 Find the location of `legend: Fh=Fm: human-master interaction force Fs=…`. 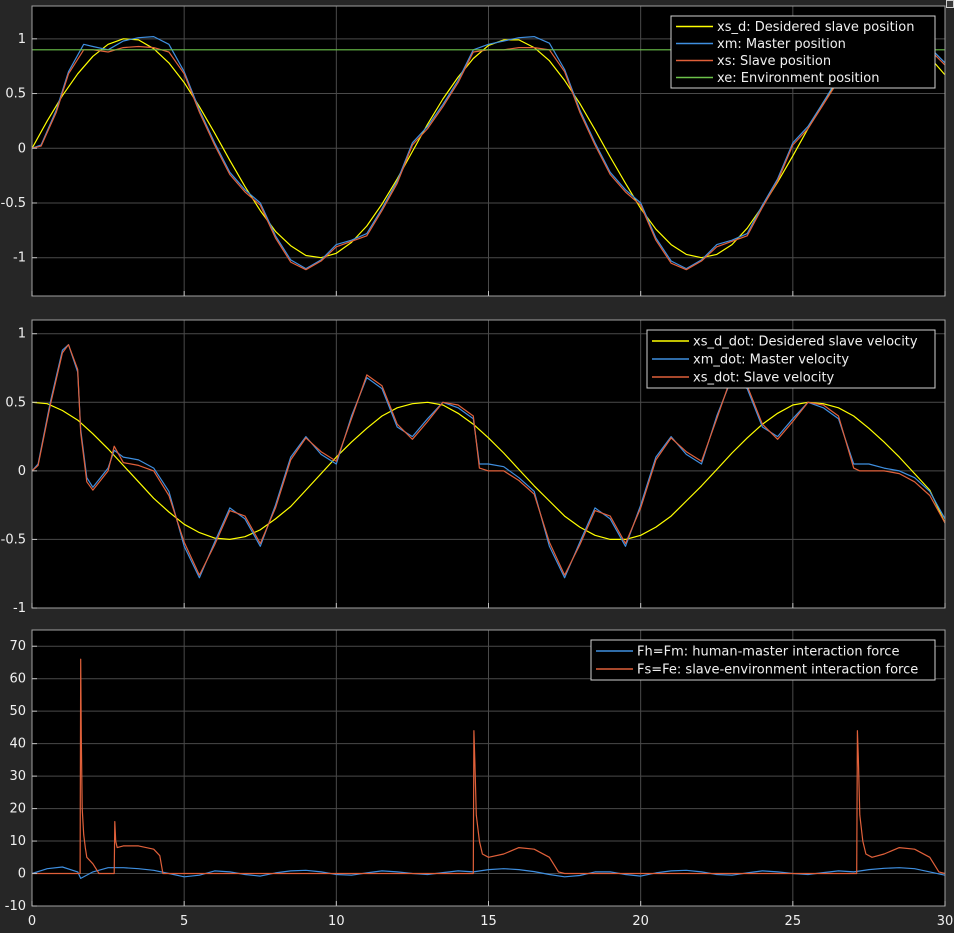

legend: Fh=Fm: human-master interaction force Fs=… is located at coordinates (763, 660).